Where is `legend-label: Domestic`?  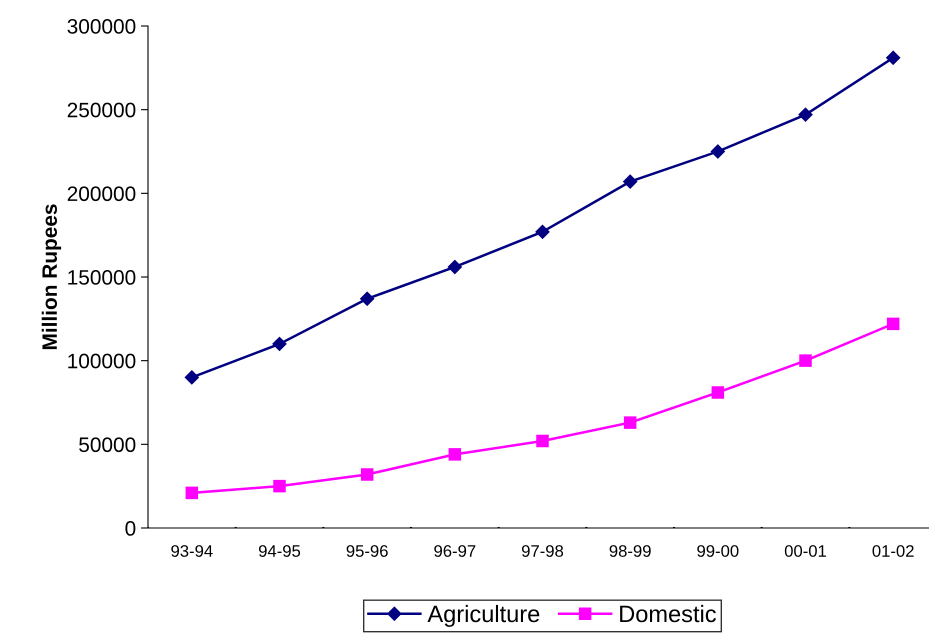
legend-label: Domestic is located at coordinates (668, 613).